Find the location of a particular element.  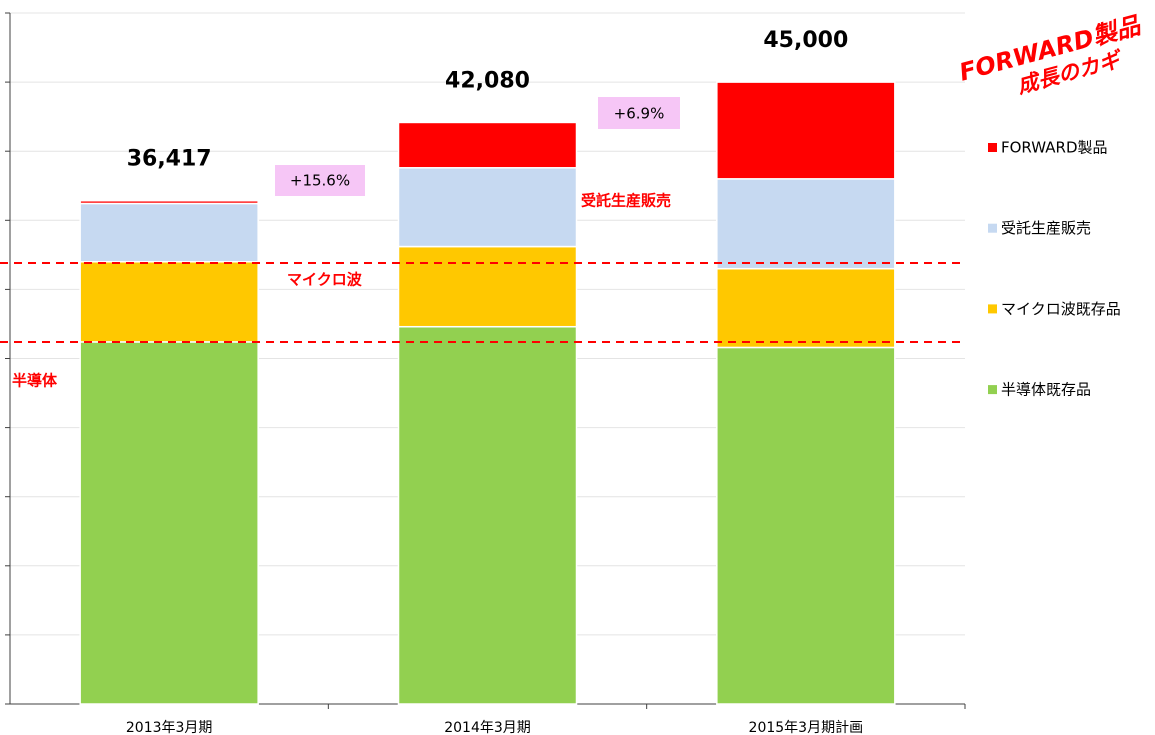

x-tick-label: 2013年3月期 is located at coordinates (169, 727).